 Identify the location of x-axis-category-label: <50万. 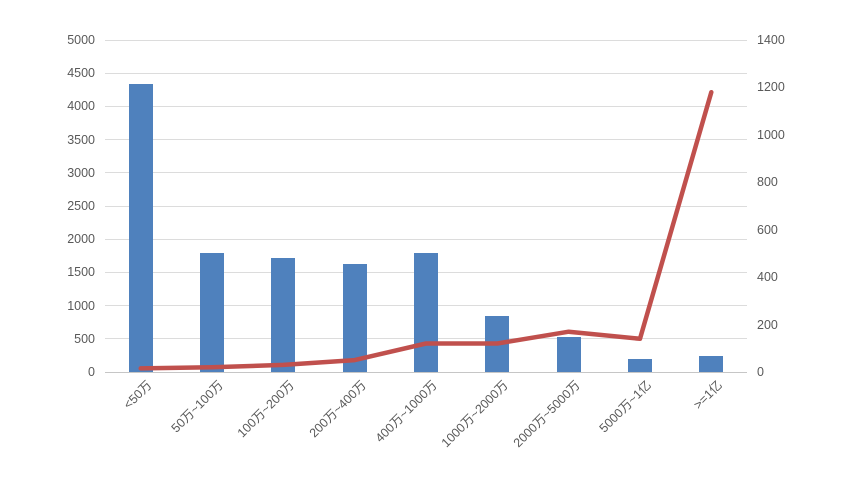
(137, 395).